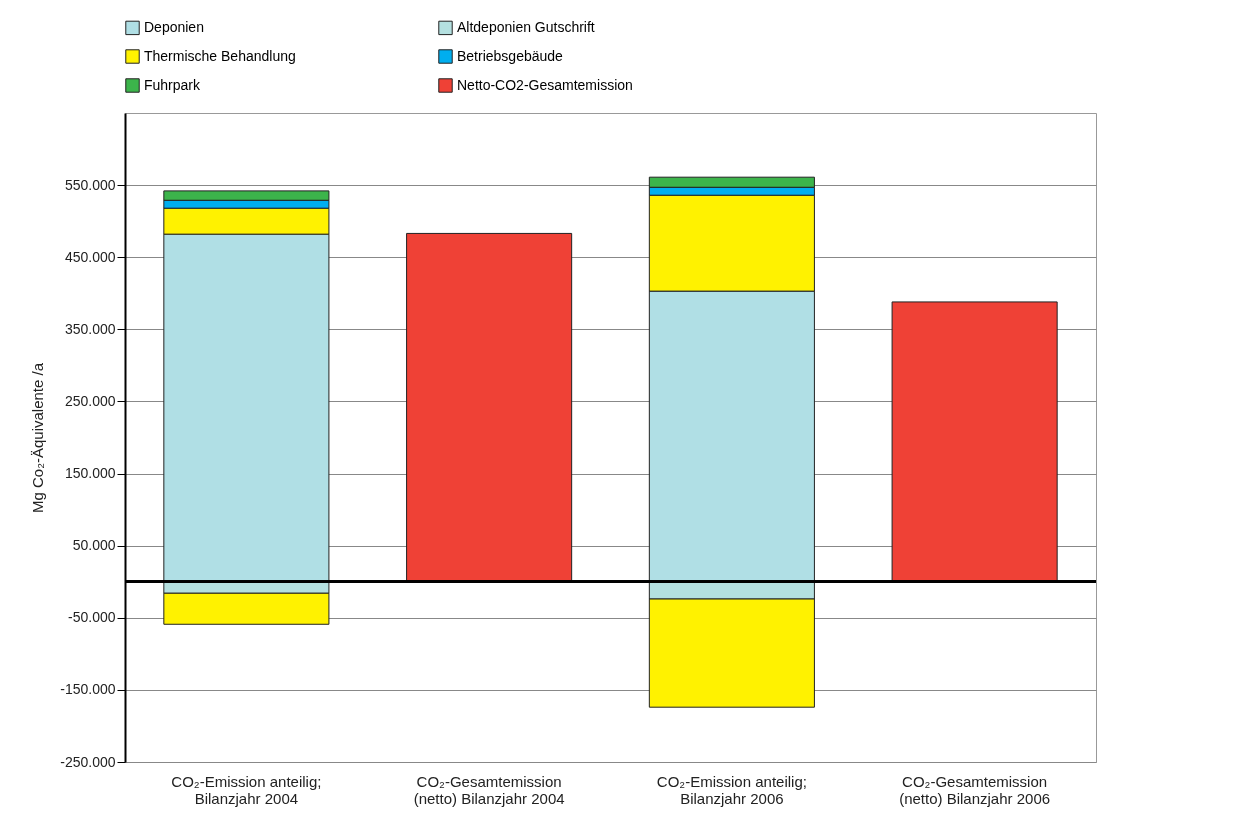  I want to click on y-tick-label: 350.000, so click(90, 328).